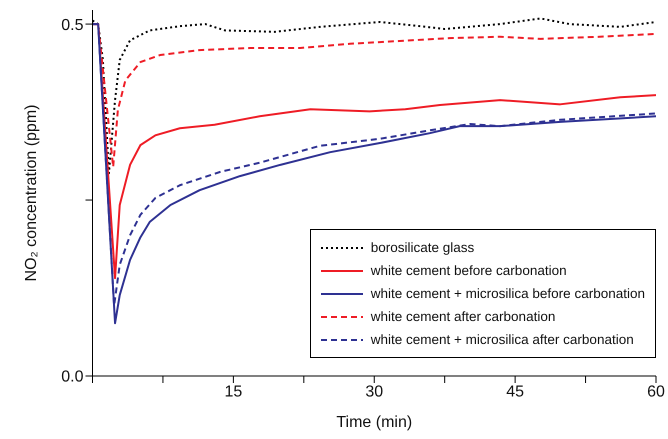 This screenshot has height=439, width=668. Describe the element at coordinates (463, 316) in the screenshot. I see `legend-label: white cement after carbonation` at that location.